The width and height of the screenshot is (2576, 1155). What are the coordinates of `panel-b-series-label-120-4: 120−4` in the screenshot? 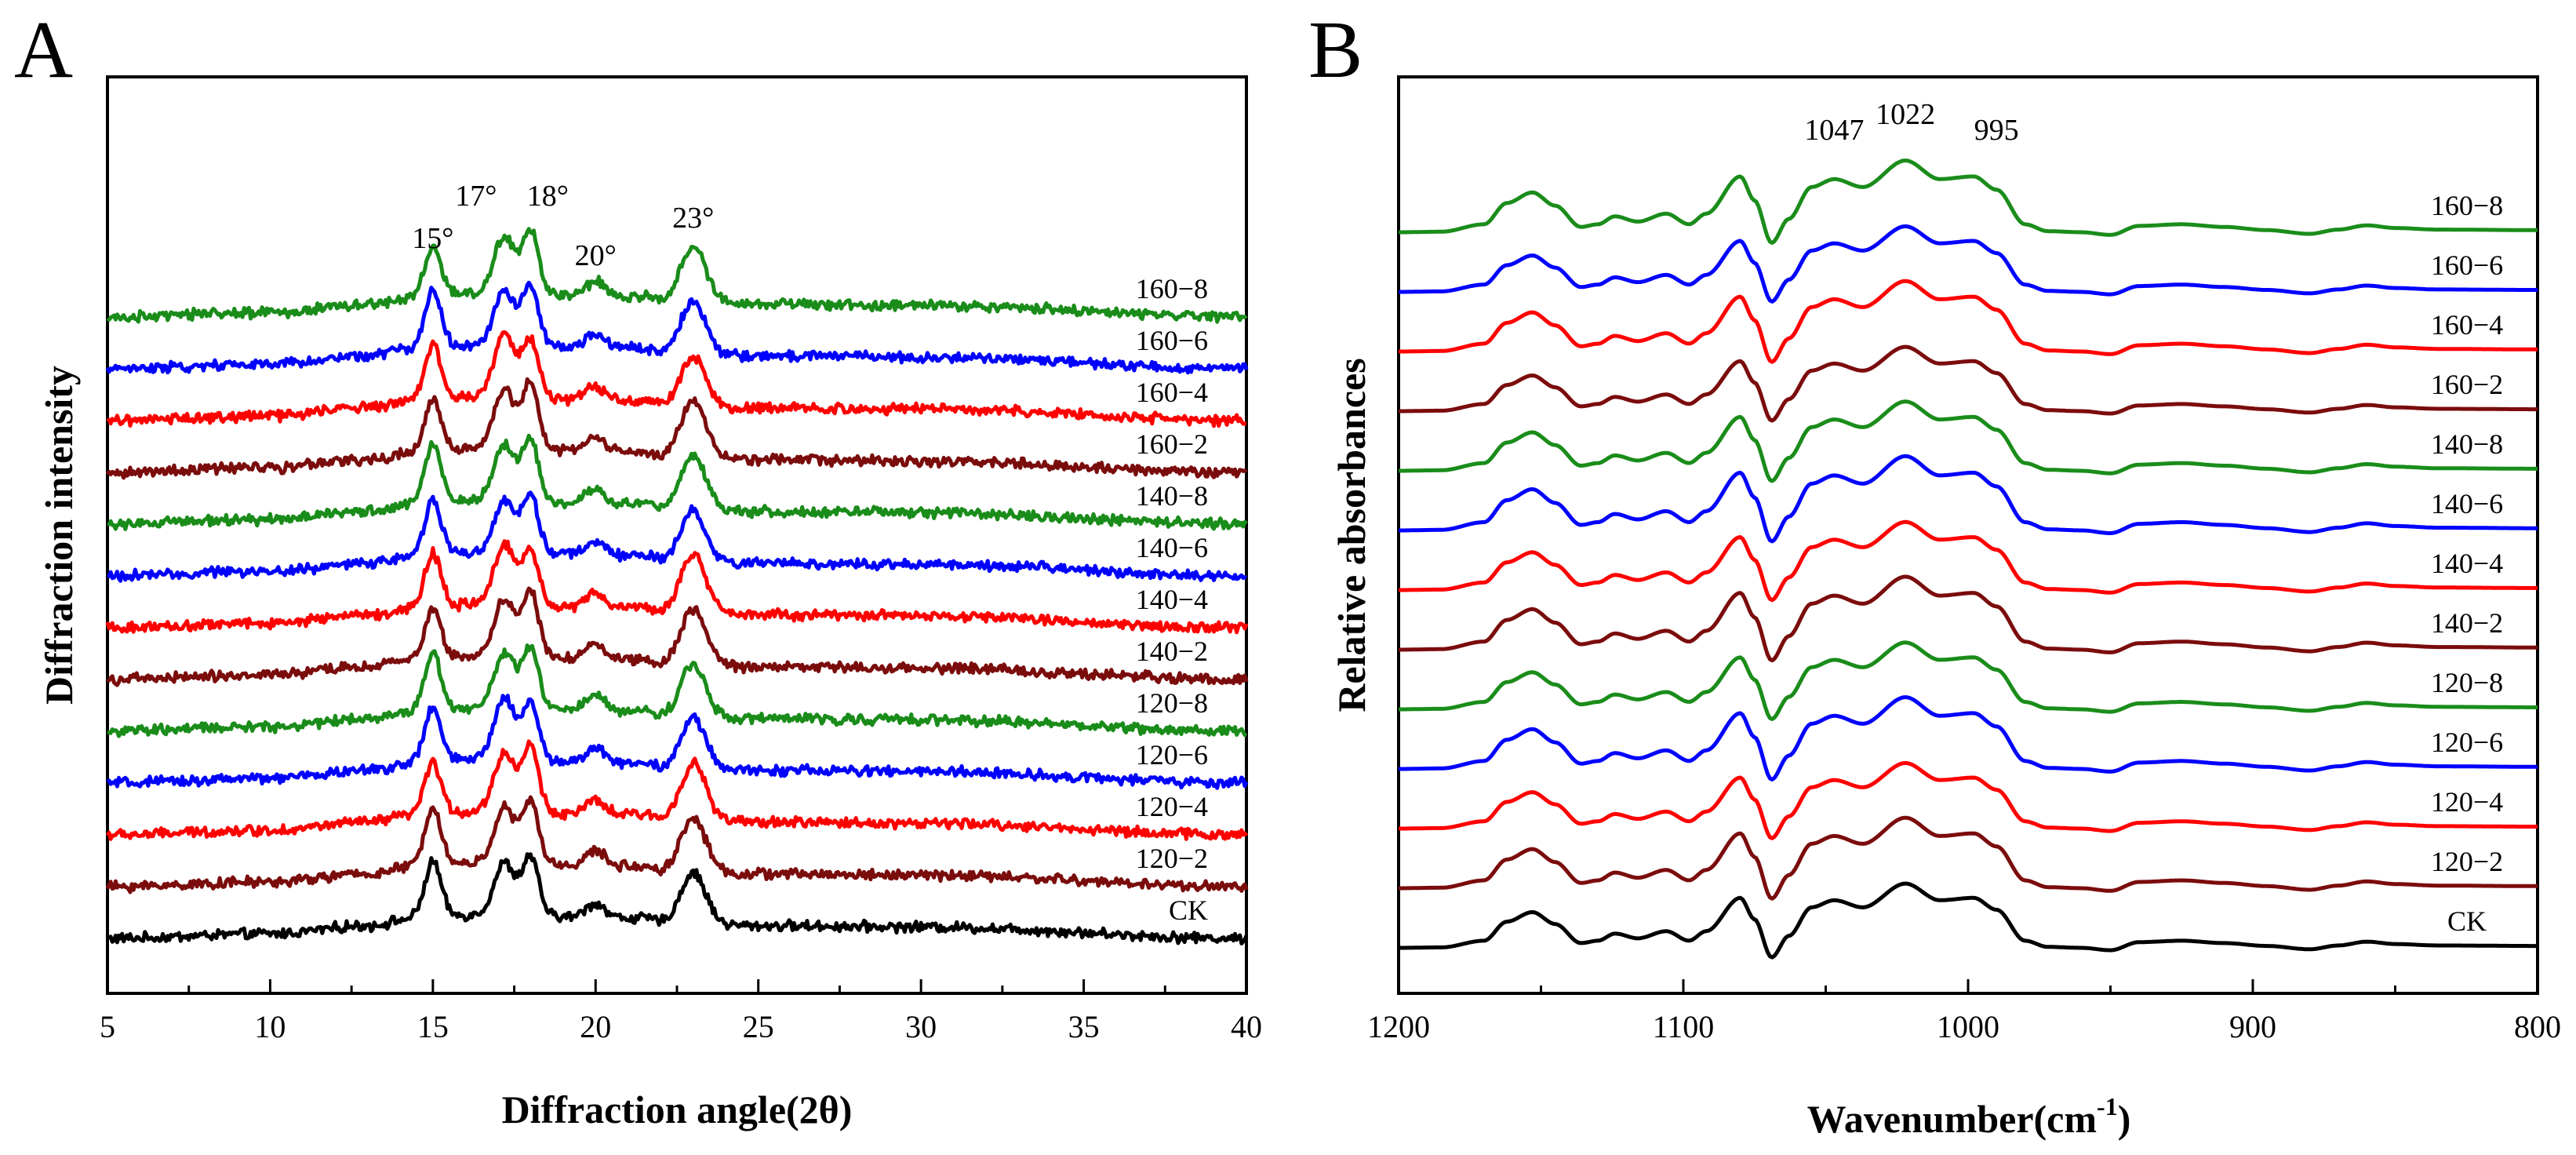 It's located at (2467, 802).